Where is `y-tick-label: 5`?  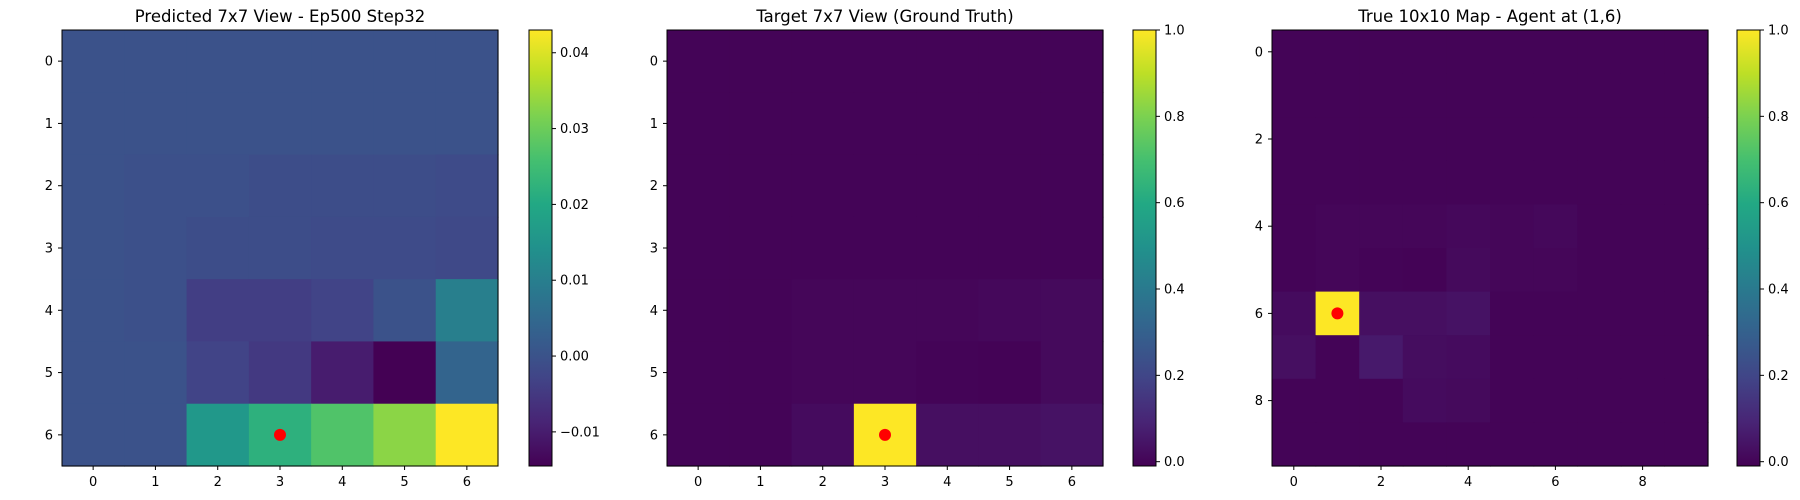
y-tick-label: 5 is located at coordinates (49, 373).